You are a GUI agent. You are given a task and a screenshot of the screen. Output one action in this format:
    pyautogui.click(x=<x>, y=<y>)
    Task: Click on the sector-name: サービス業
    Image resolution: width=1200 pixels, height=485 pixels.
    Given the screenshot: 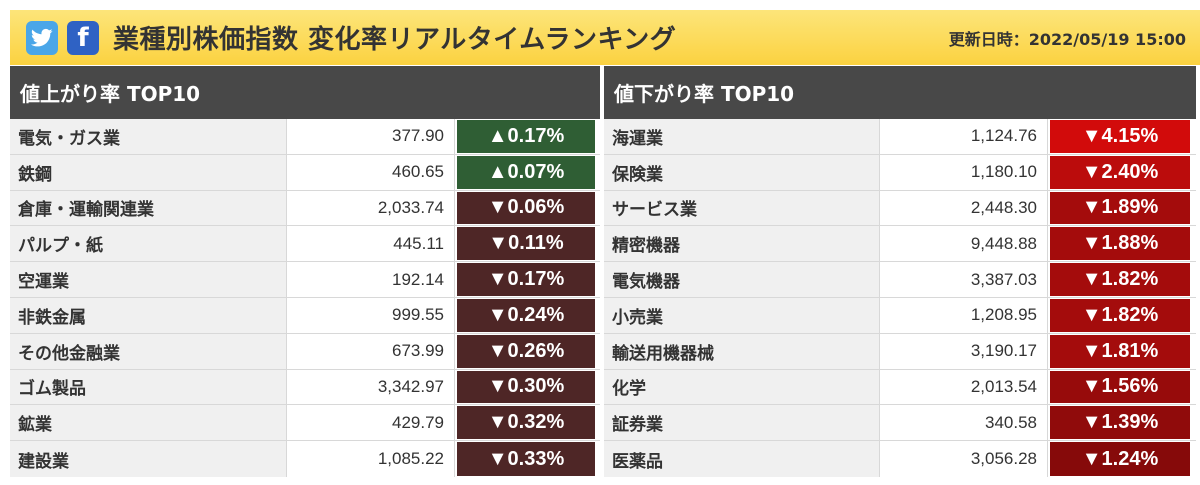 What is the action you would take?
    pyautogui.click(x=742, y=208)
    